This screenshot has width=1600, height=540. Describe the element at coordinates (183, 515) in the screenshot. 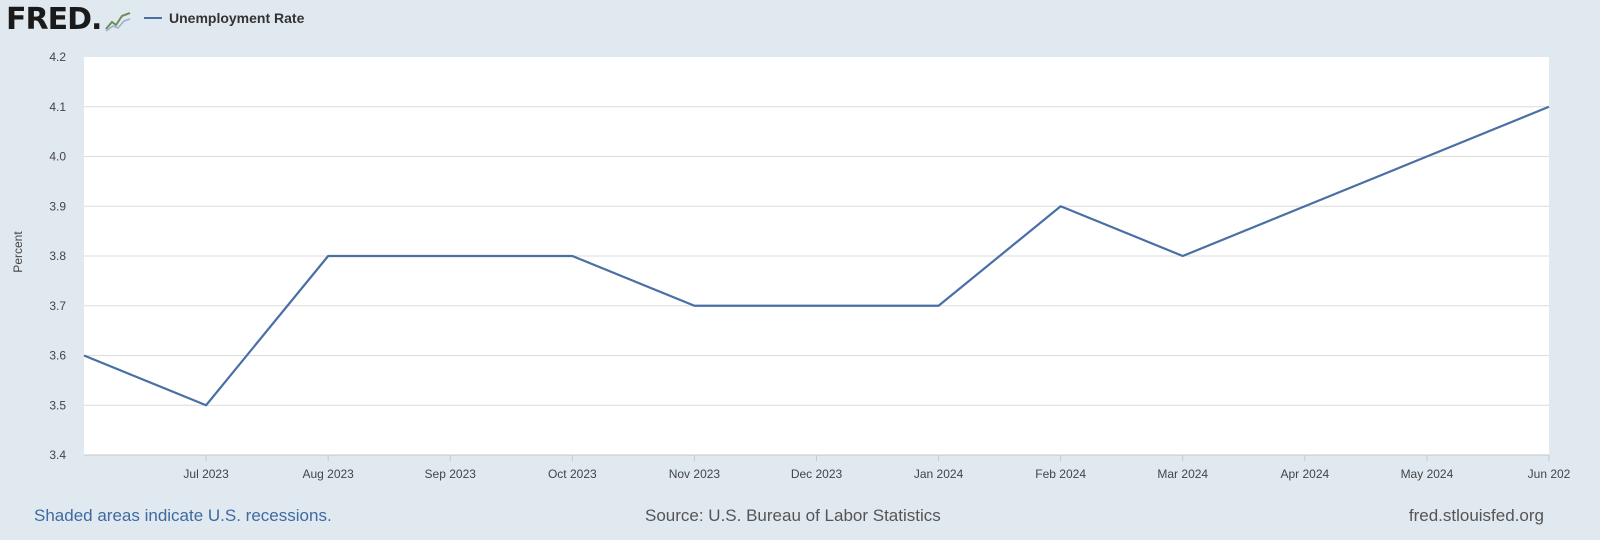

I see `recession-note-link: Shaded areas indicate U.S. recessions.` at that location.